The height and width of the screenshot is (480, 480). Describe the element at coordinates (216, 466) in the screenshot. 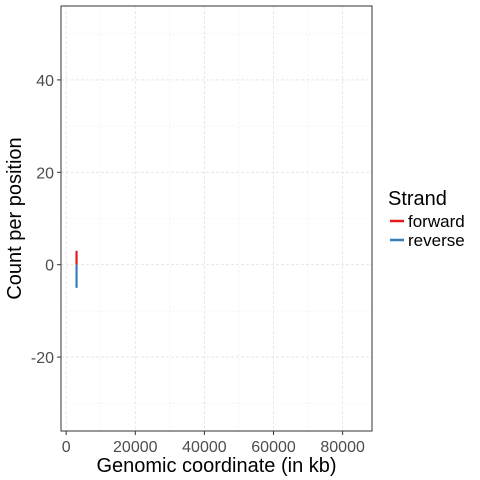

I see `x-axis-title: Genomic coordinate (in kb)` at that location.